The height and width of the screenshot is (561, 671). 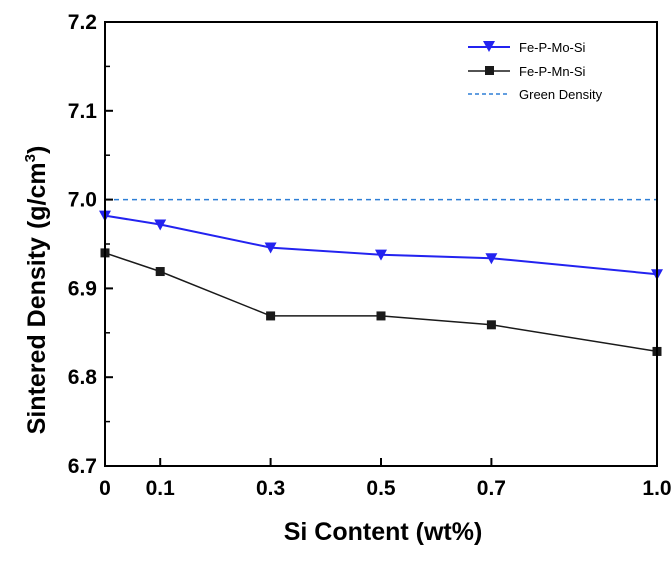 What do you see at coordinates (105, 488) in the screenshot?
I see `x-tick-label: 0` at bounding box center [105, 488].